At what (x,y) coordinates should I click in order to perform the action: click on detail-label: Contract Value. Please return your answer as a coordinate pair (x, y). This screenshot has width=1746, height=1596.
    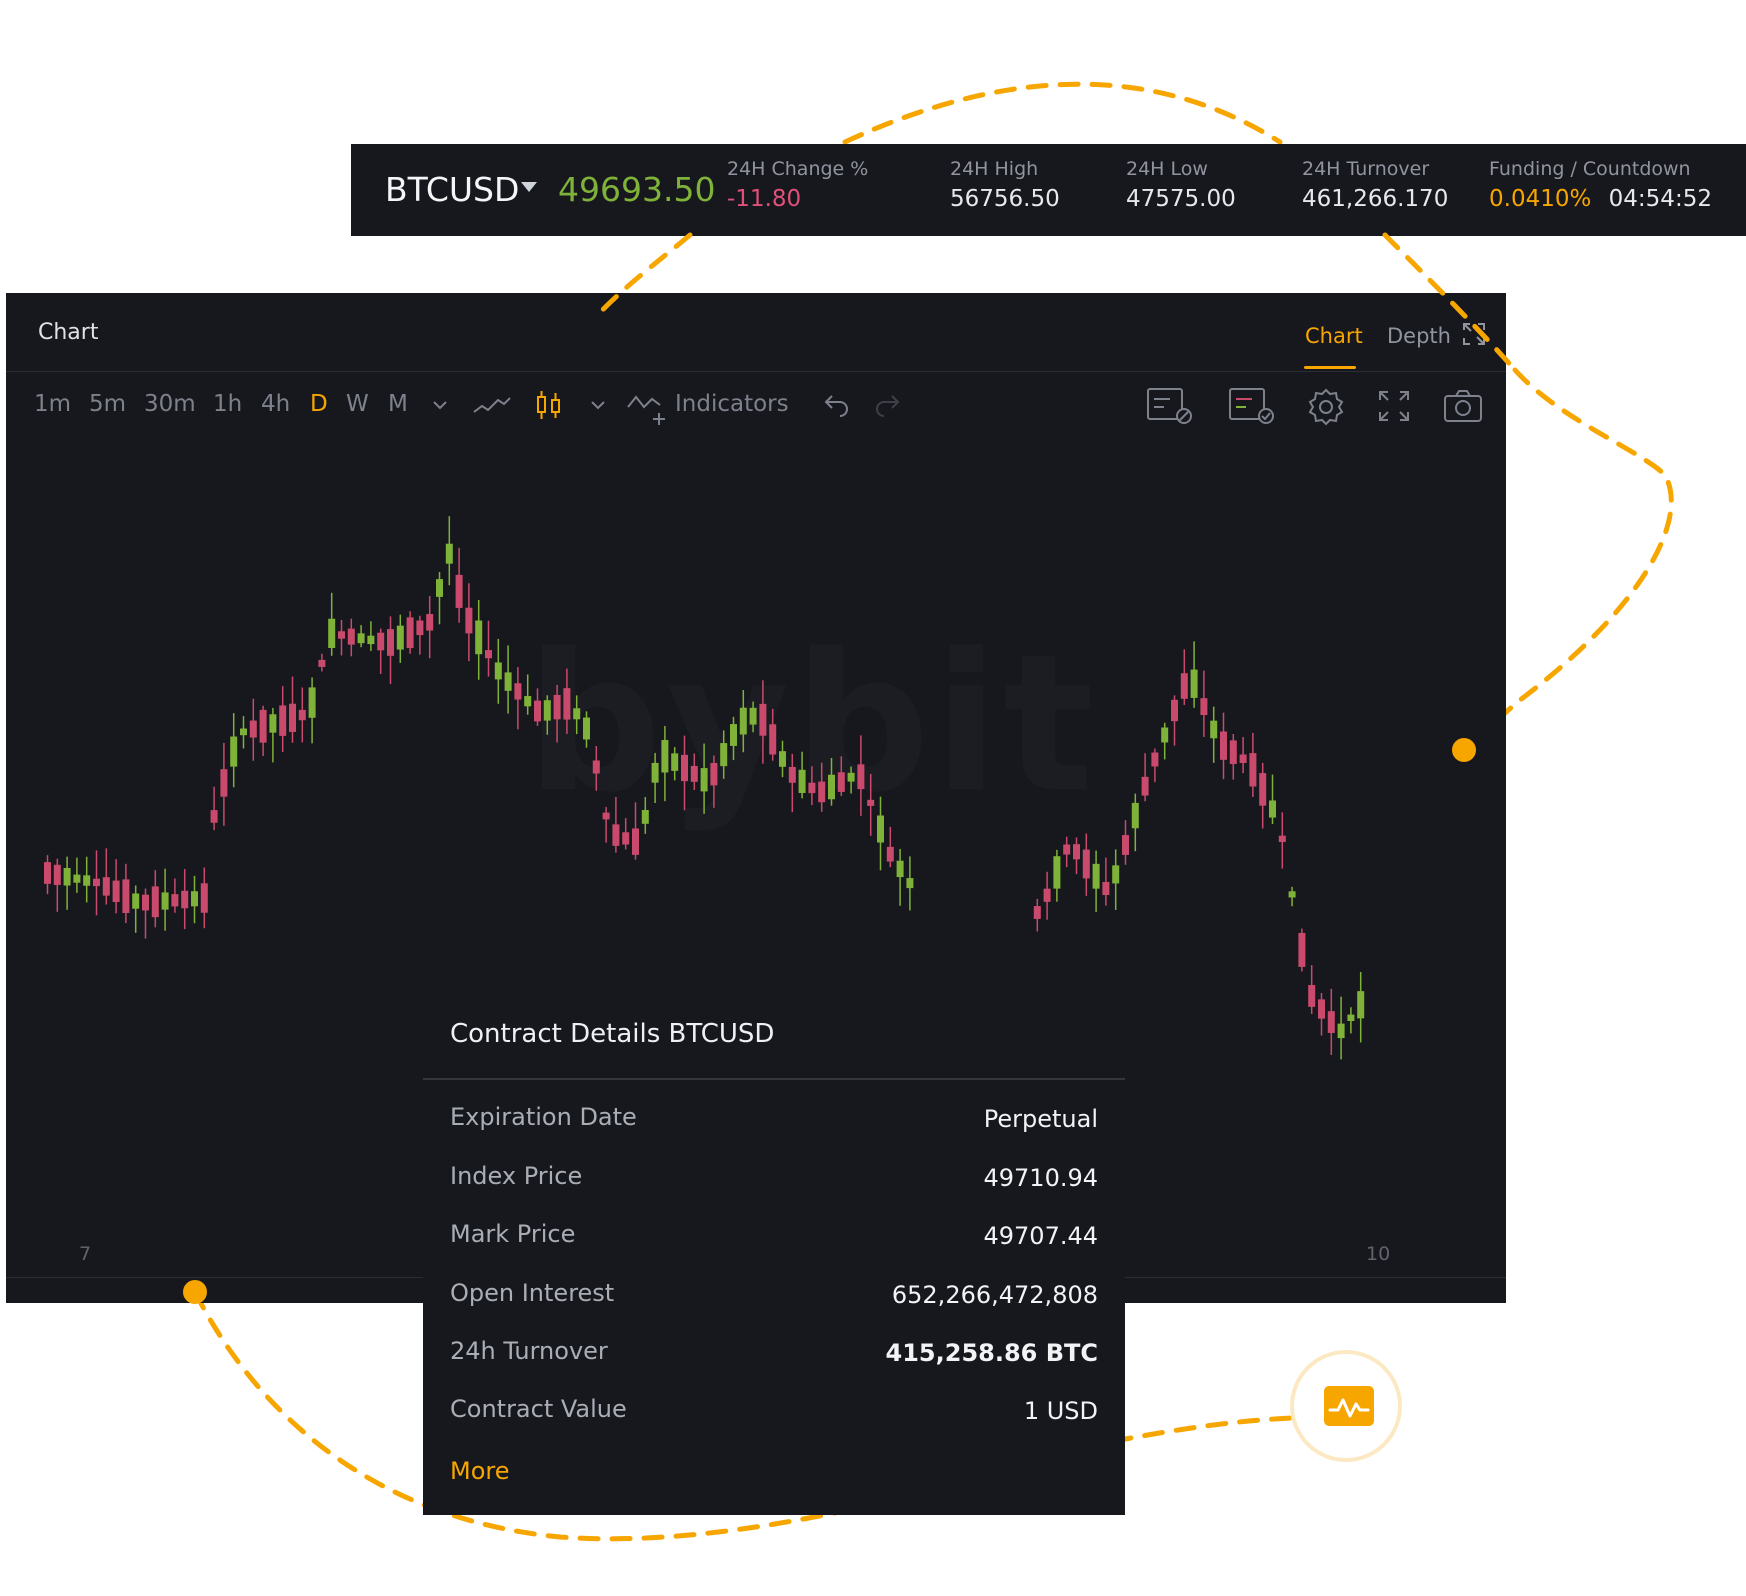
    Looking at the image, I should click on (538, 1409).